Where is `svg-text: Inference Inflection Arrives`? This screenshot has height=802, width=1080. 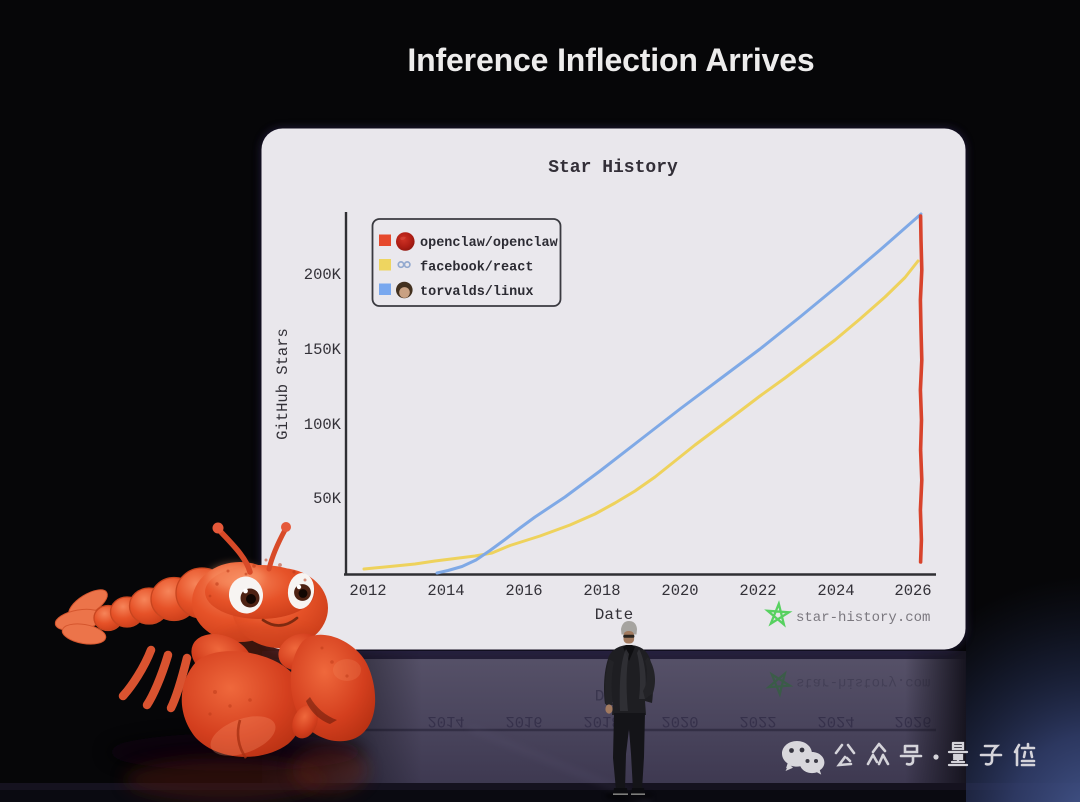 svg-text: Inference Inflection Arrives is located at coordinates (610, 60).